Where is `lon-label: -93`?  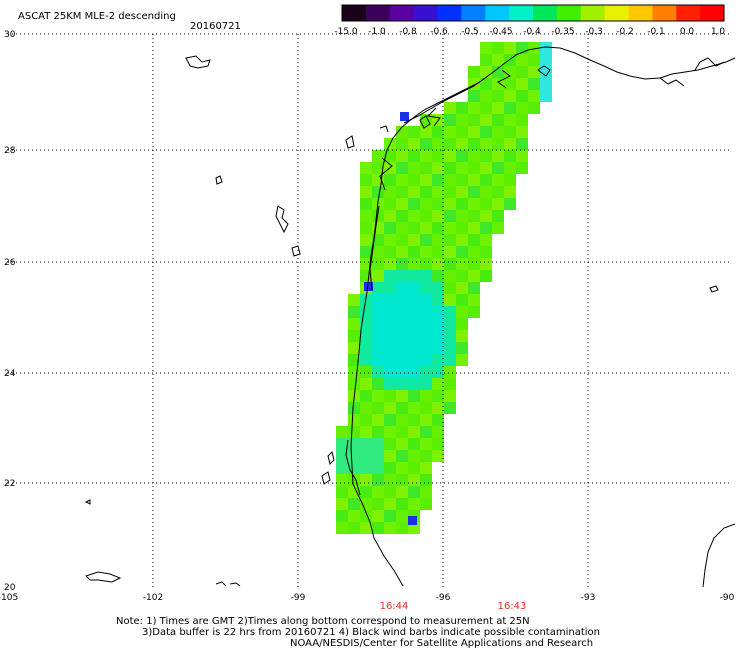 lon-label: -93 is located at coordinates (588, 598).